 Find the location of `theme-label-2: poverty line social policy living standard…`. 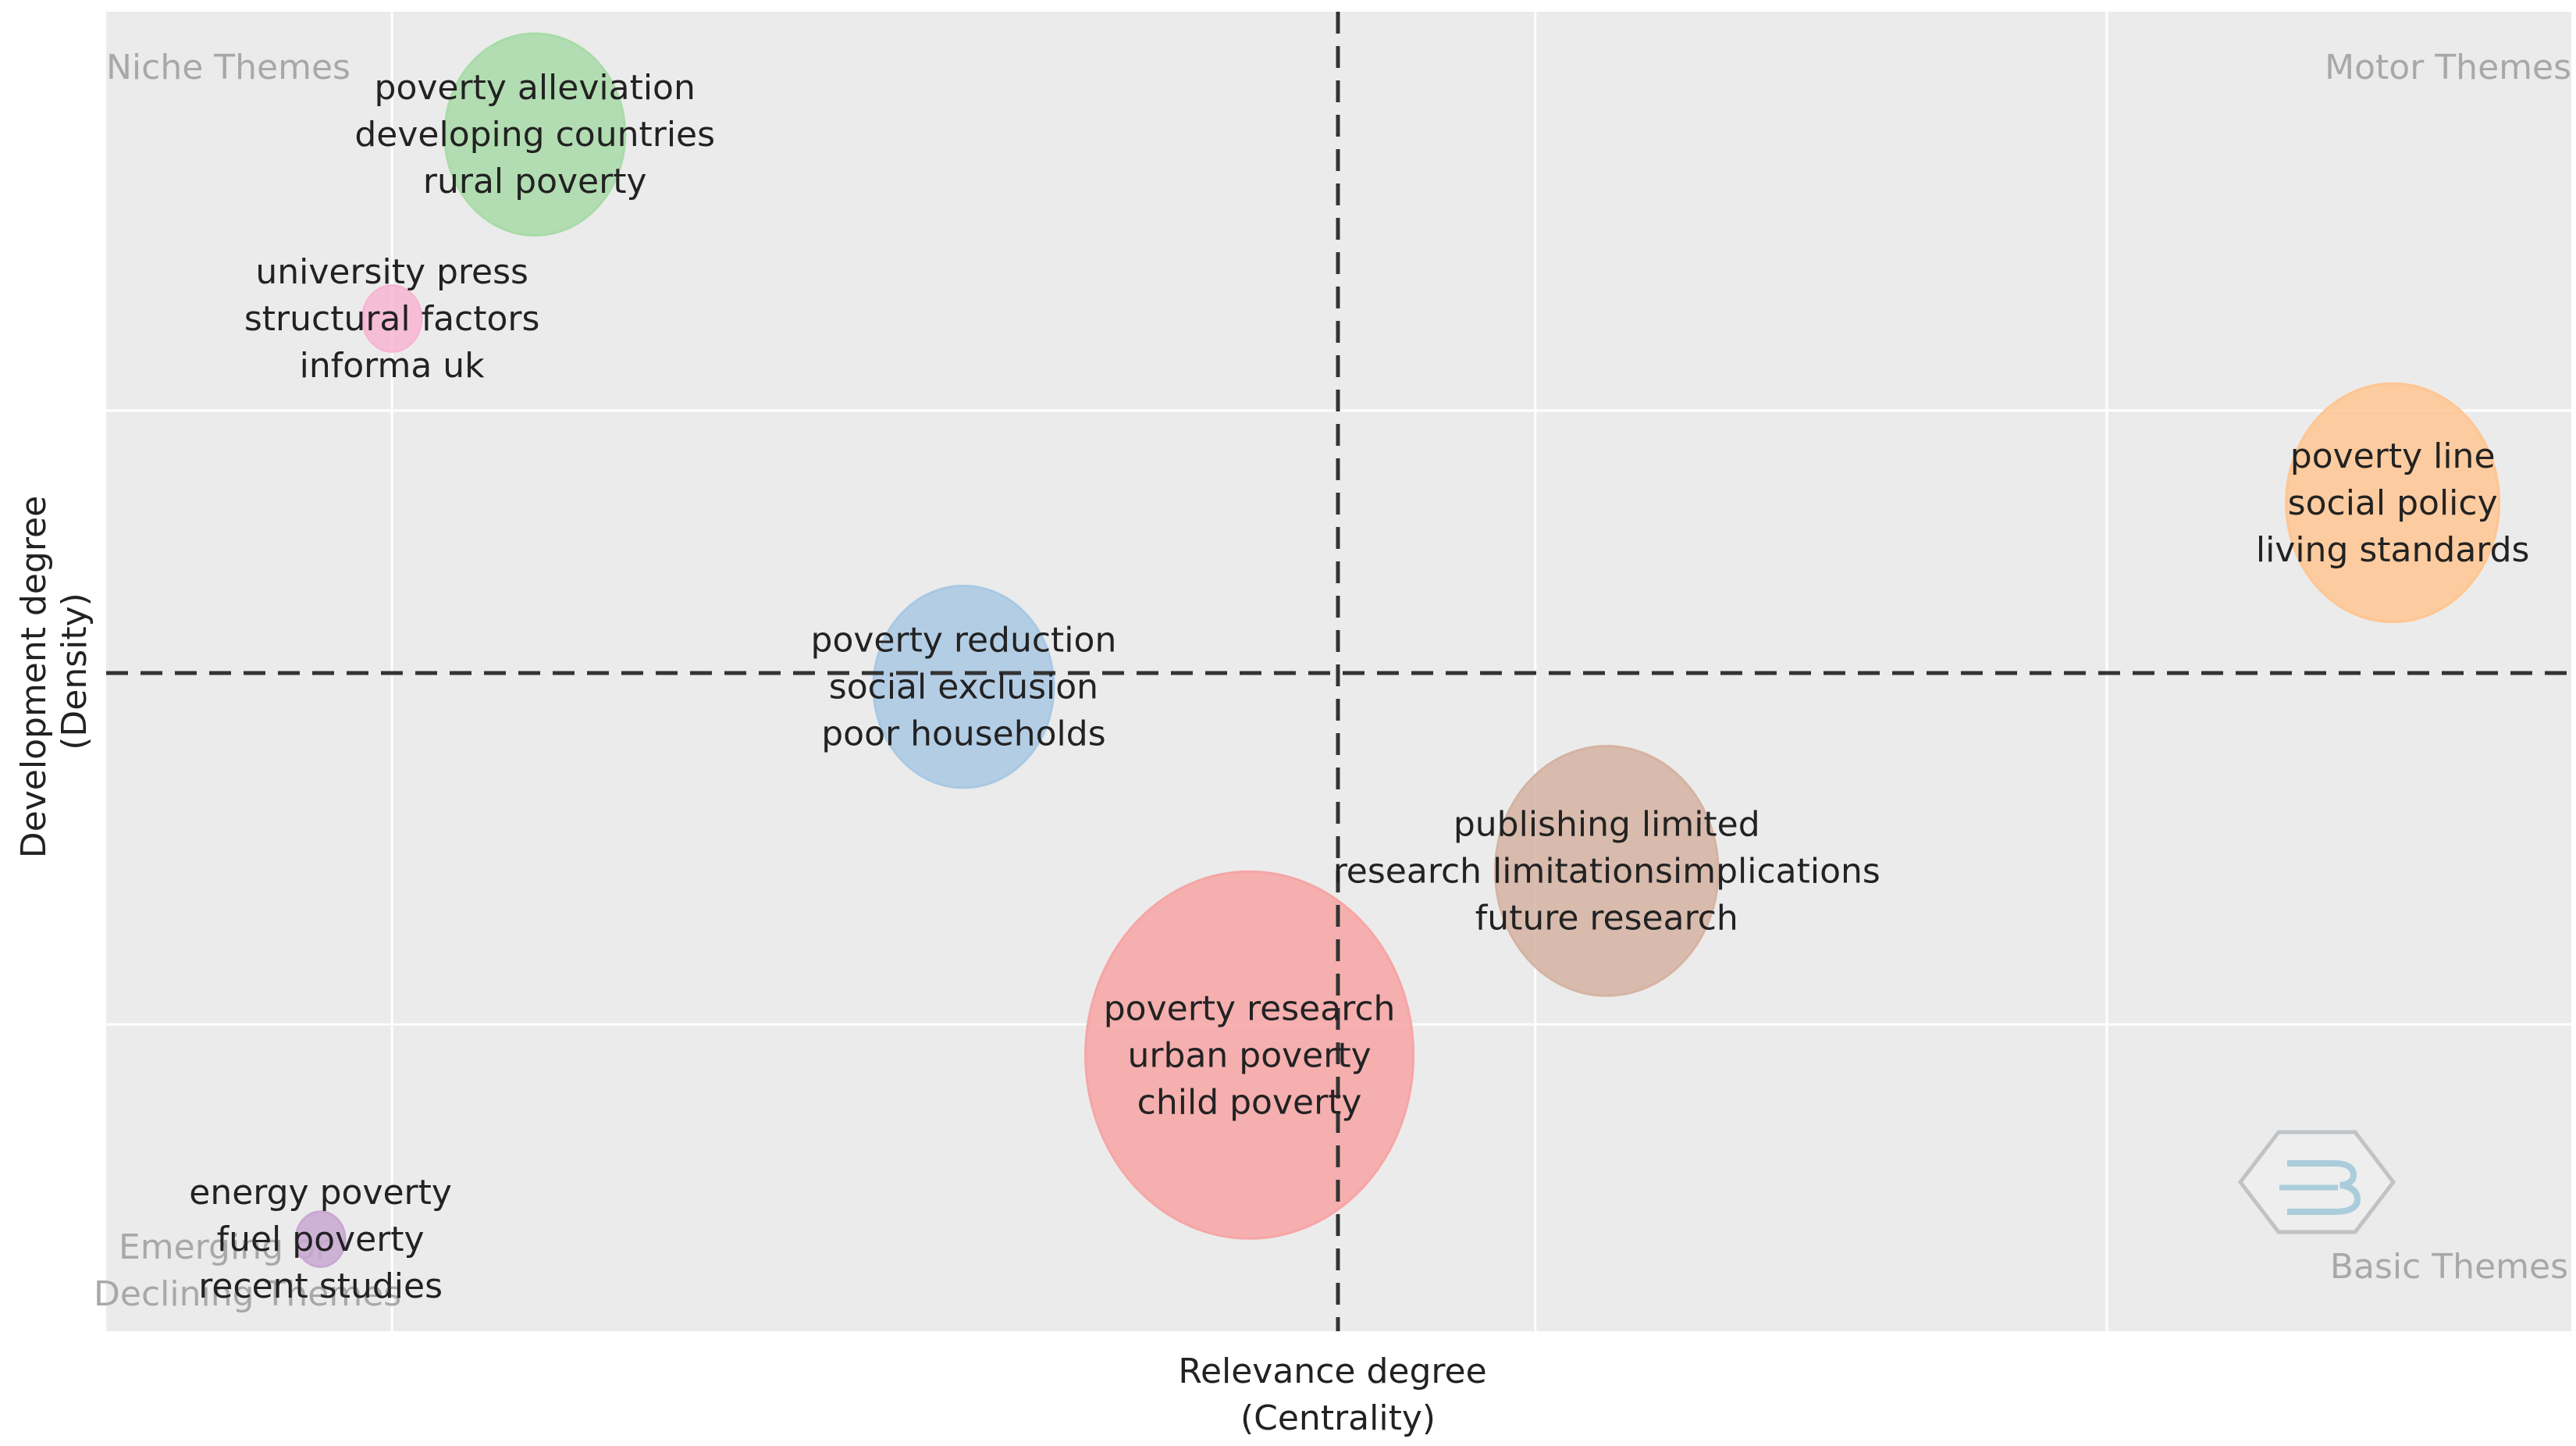

theme-label-2: poverty line social policy living standard… is located at coordinates (2393, 503).